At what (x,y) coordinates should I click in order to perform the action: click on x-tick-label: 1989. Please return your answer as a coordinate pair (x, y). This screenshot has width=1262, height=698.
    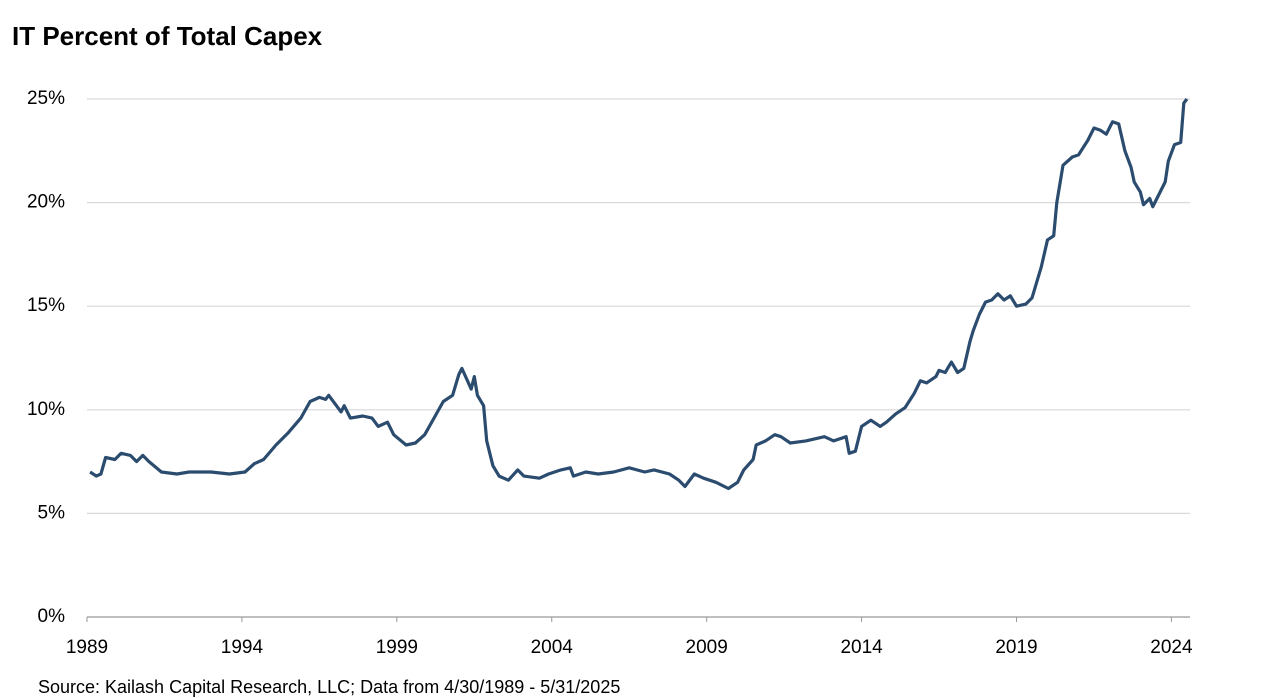
    Looking at the image, I should click on (87, 647).